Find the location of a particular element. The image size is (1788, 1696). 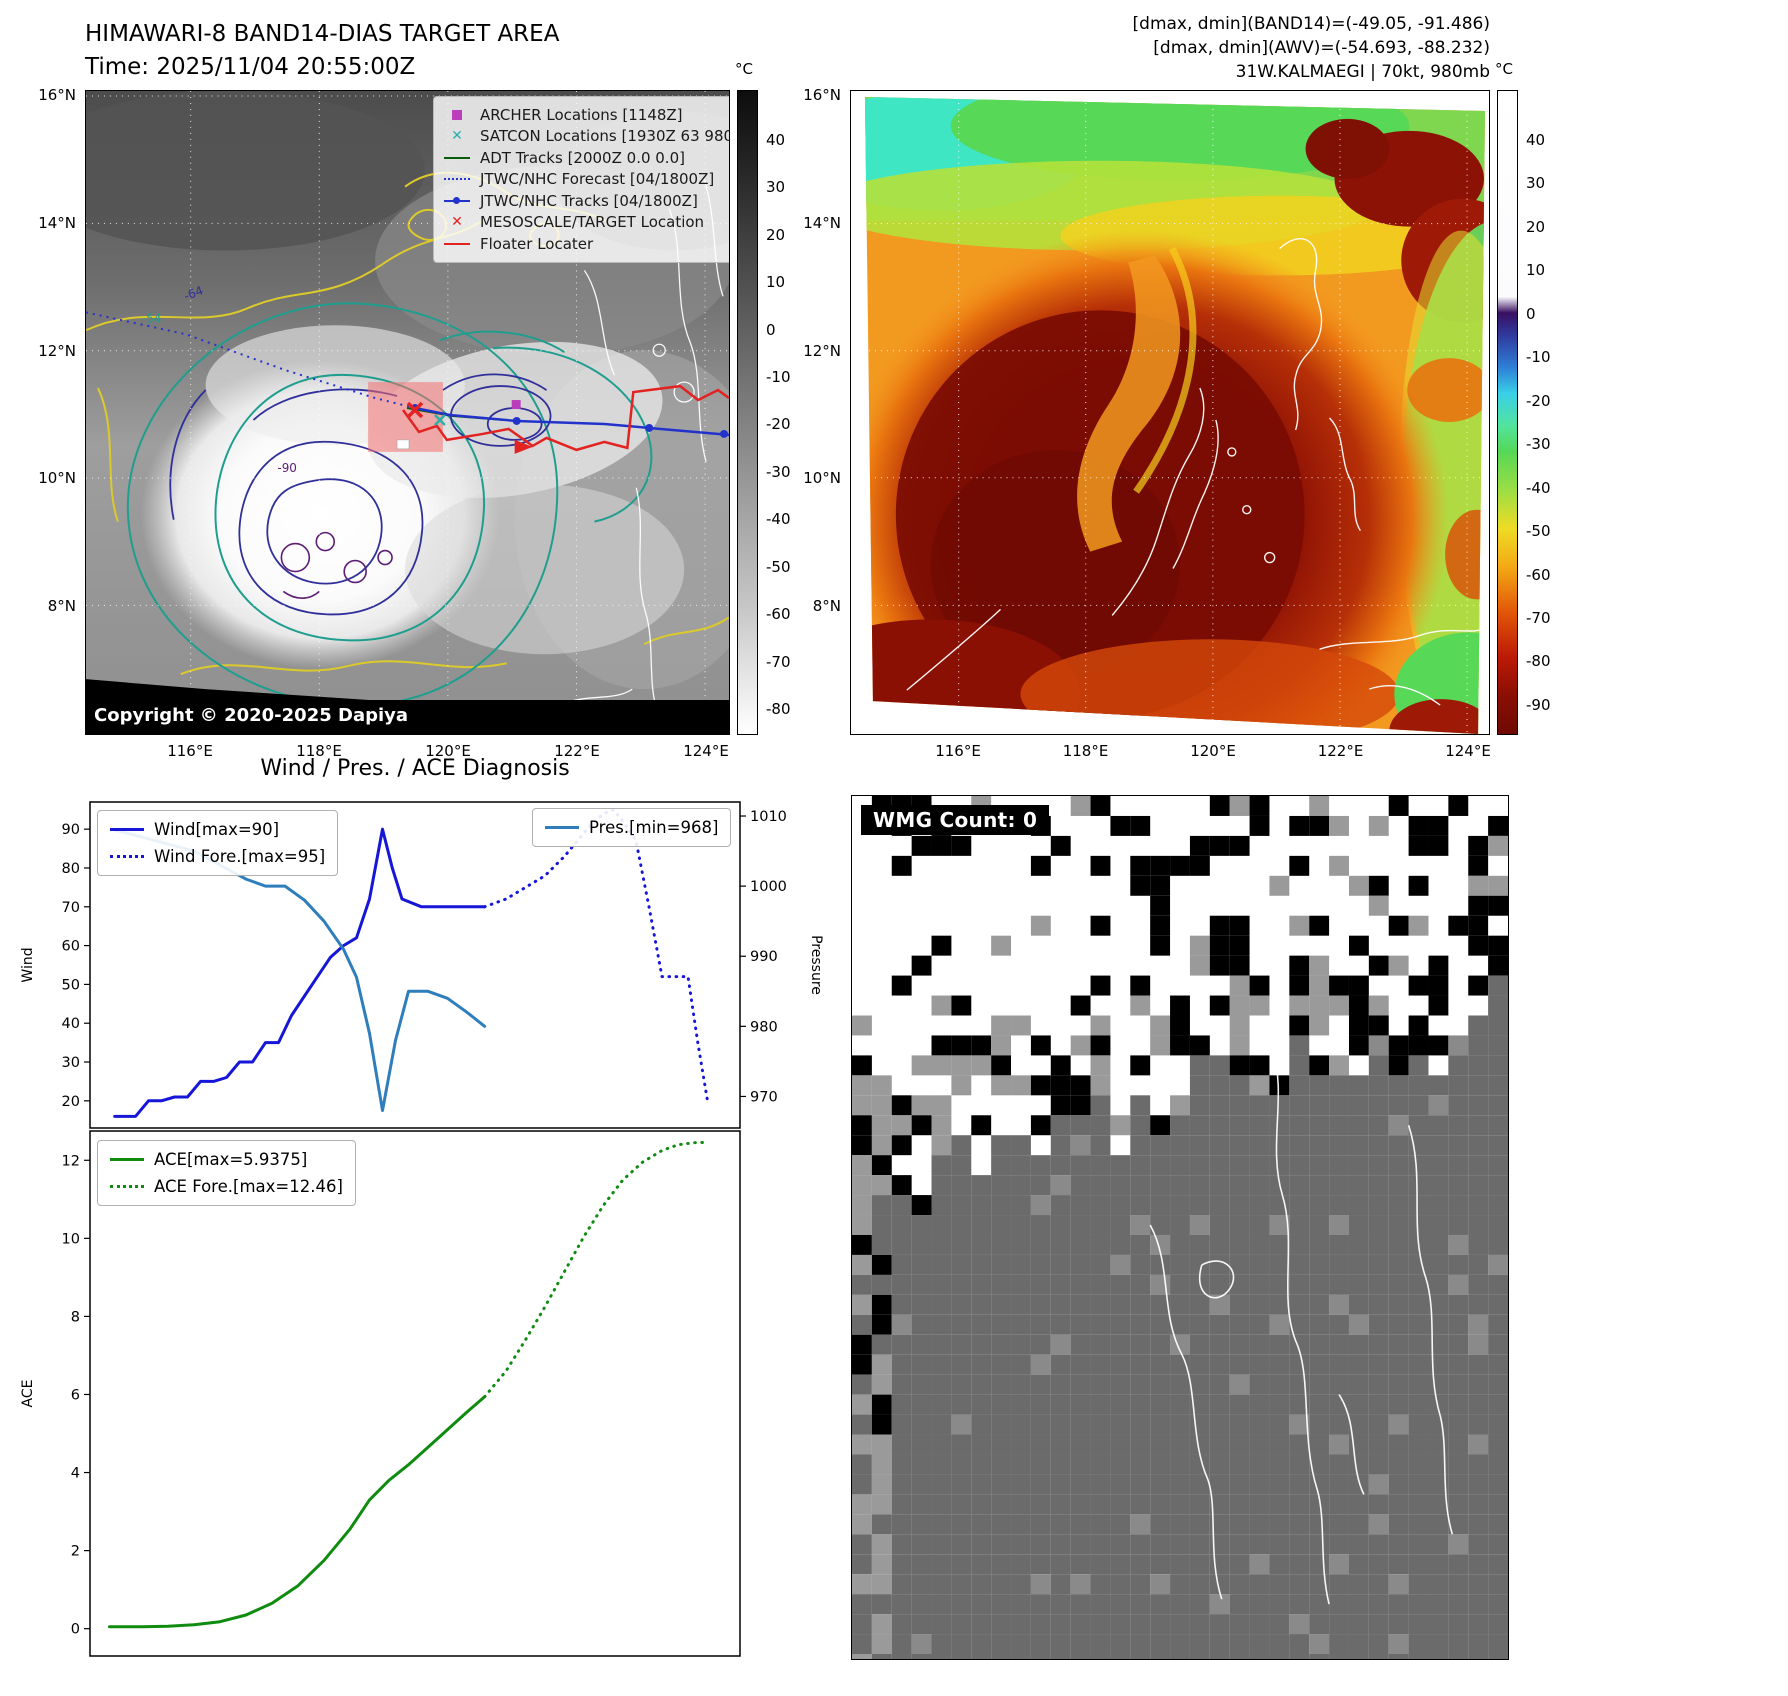

lon-tick-label: 124°E is located at coordinates (706, 751).